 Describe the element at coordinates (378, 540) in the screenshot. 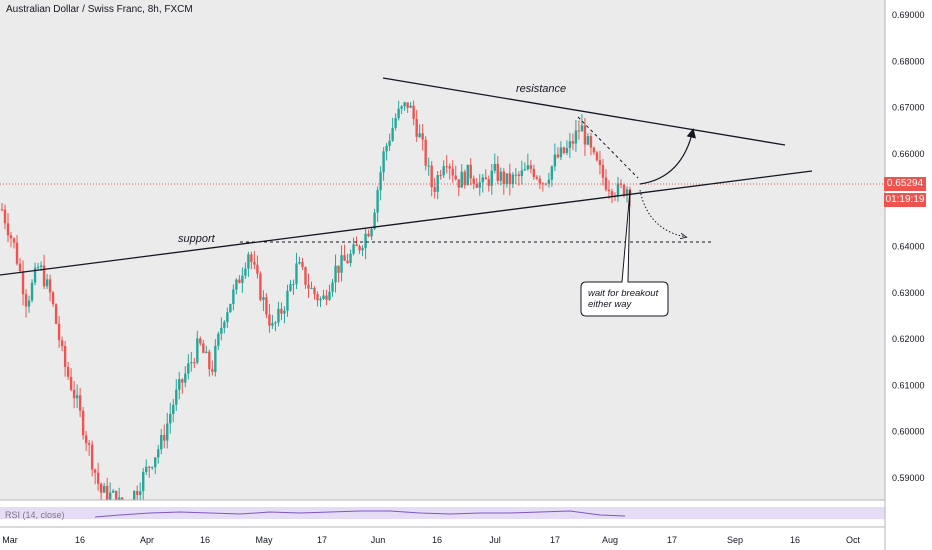

I see `time-tick-label: Jun` at that location.